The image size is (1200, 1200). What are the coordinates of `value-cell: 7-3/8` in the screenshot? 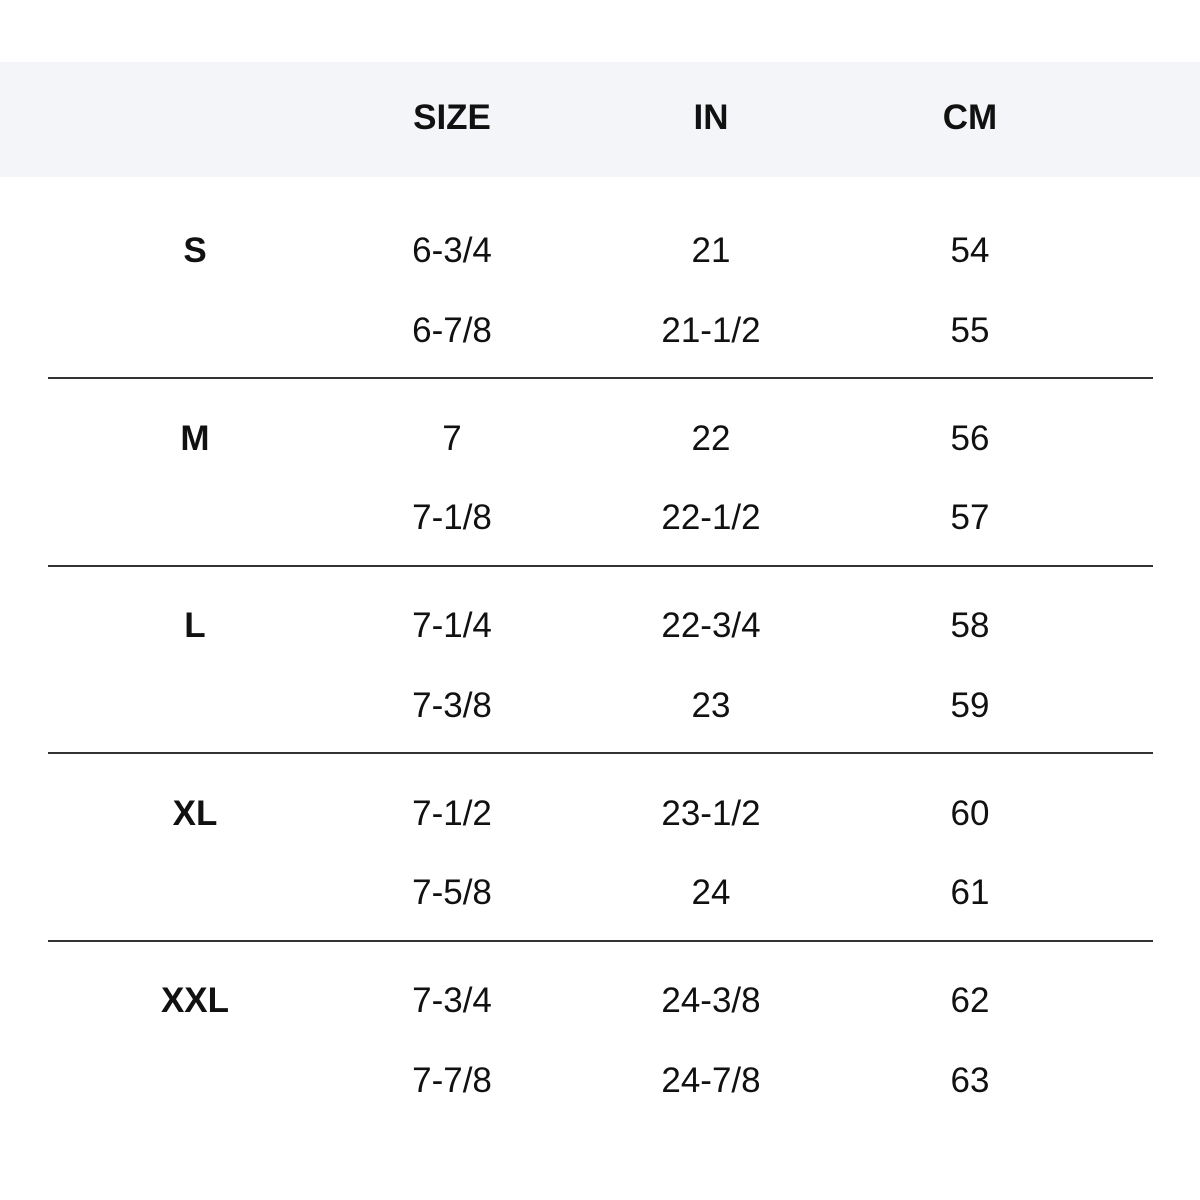 It's located at (452, 705).